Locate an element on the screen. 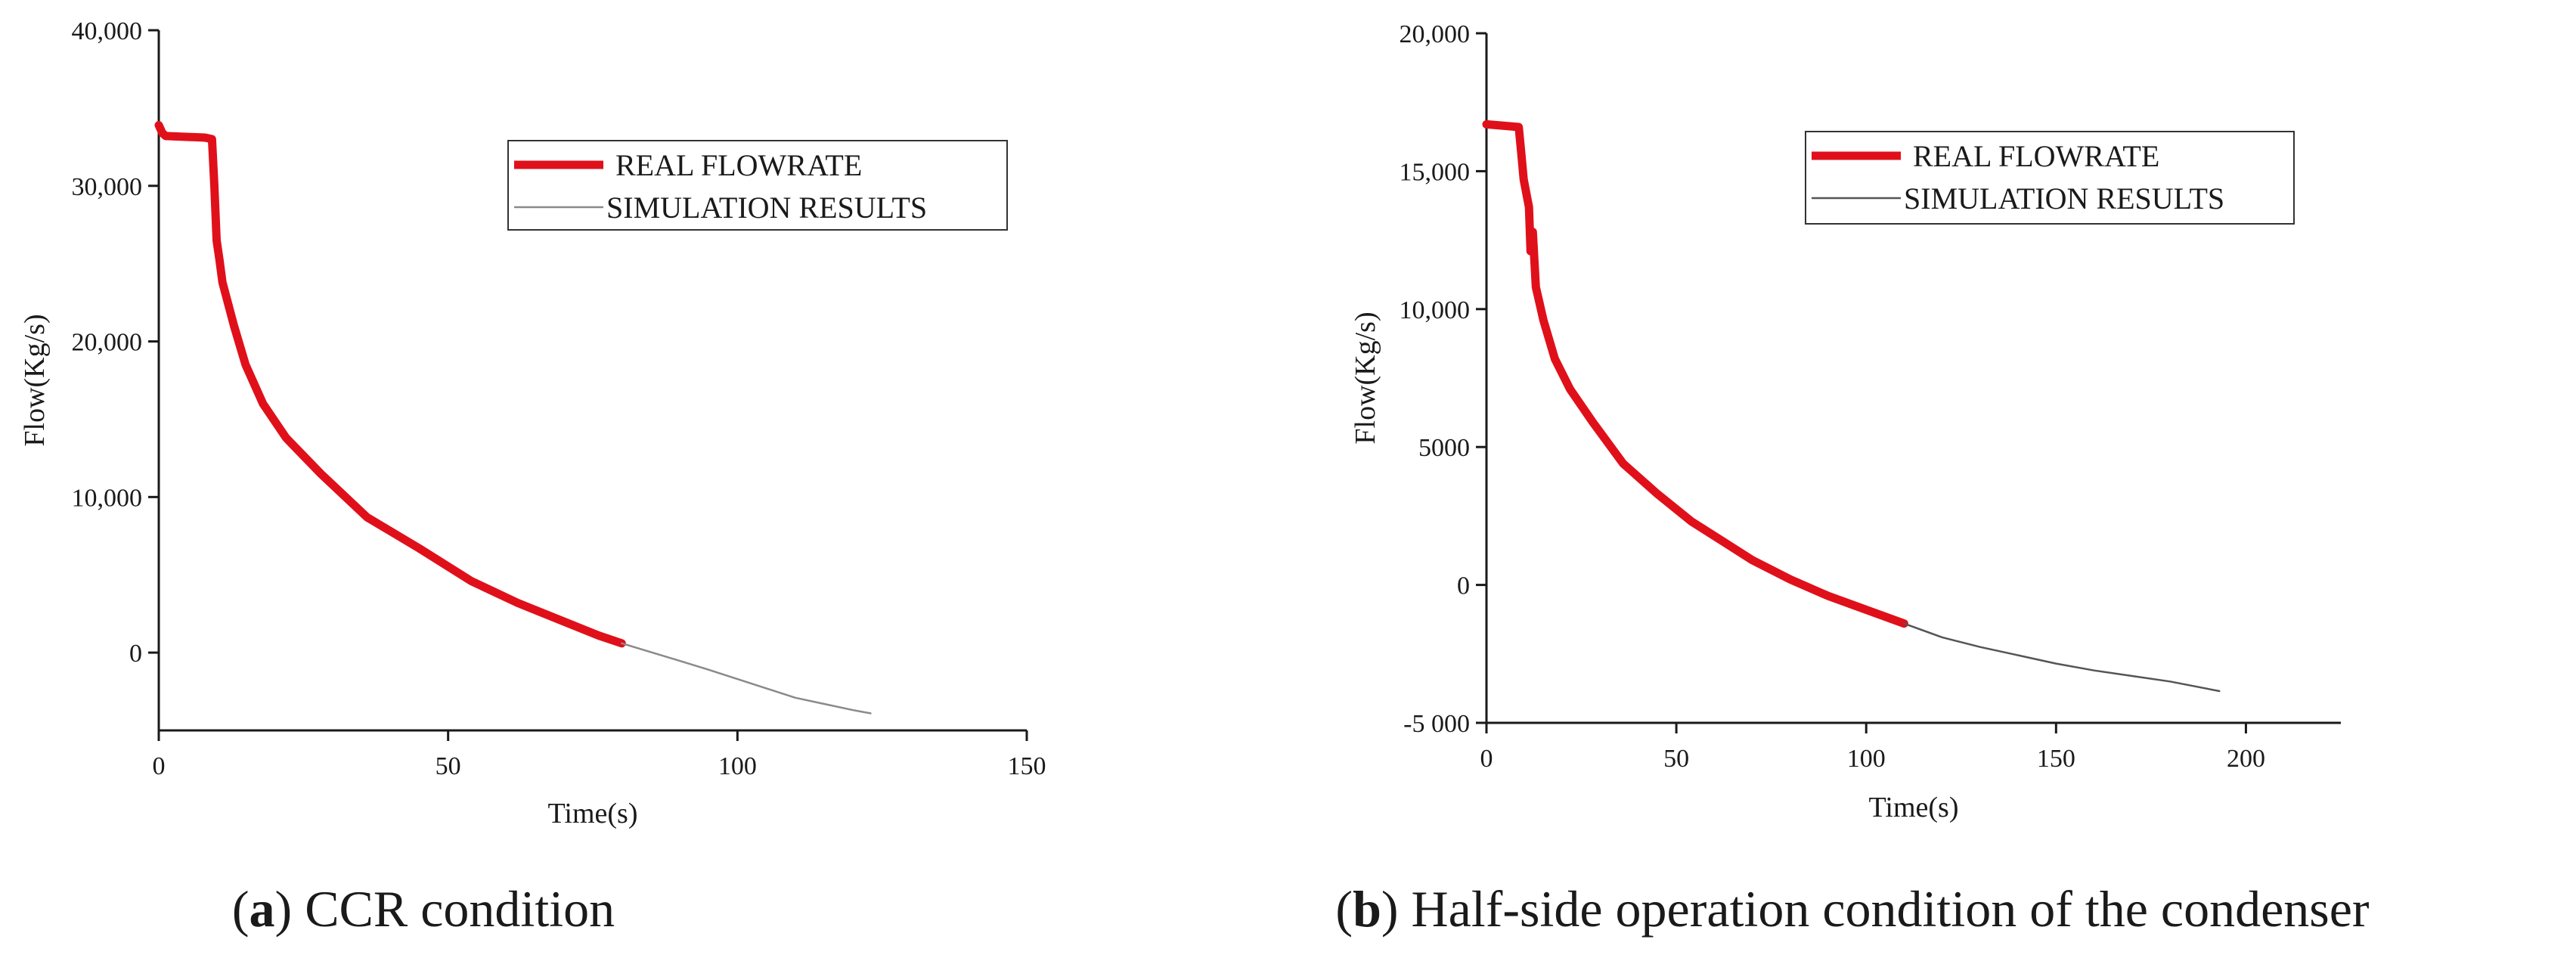 This screenshot has width=2576, height=958. y-tick-label: 30,000 is located at coordinates (107, 187).